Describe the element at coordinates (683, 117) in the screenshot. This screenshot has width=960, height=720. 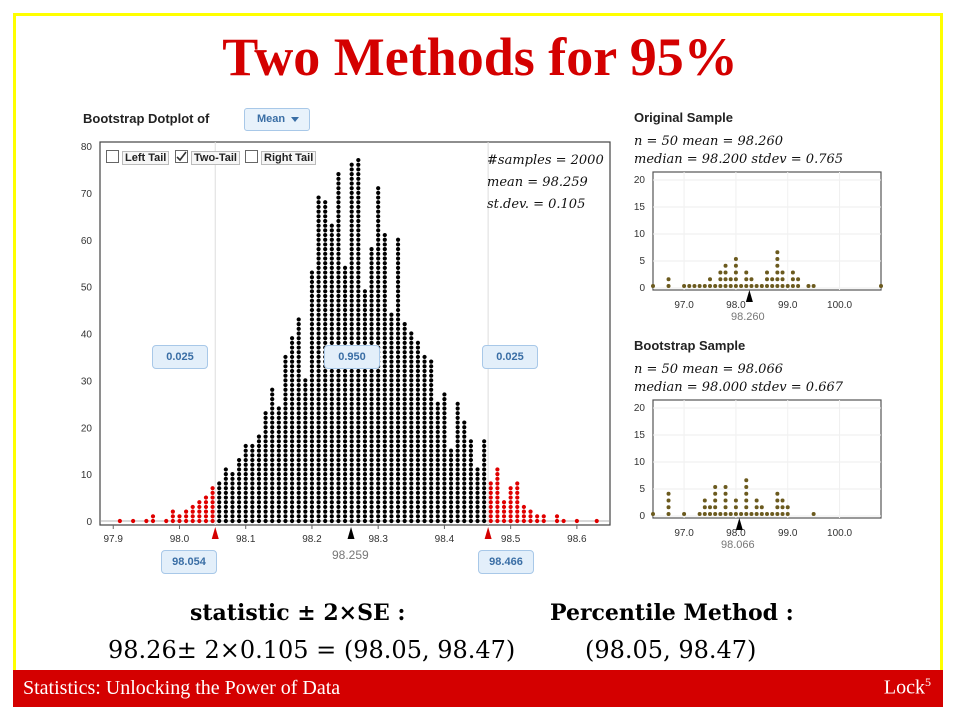
I see `original-sample-title: Original Sample` at that location.